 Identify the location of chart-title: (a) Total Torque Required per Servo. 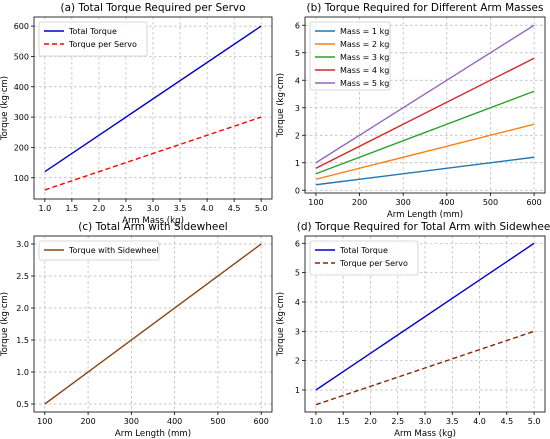
(152, 8).